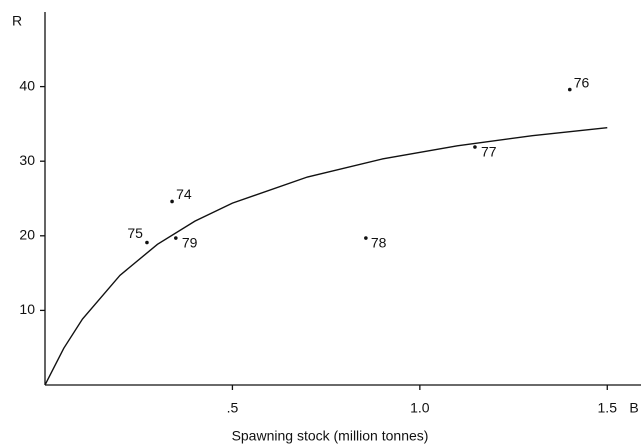 This screenshot has width=643, height=448. I want to click on y-axis-label: R, so click(17, 21).